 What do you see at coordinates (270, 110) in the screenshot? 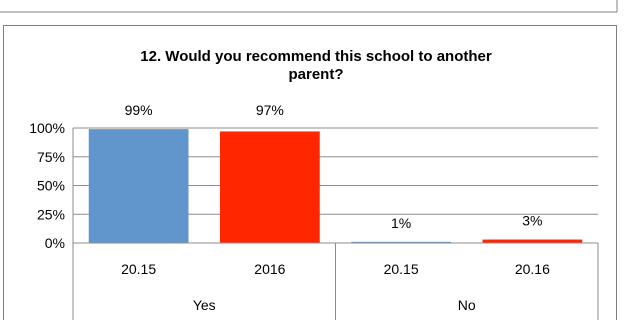
I see `data-label: 97%` at bounding box center [270, 110].